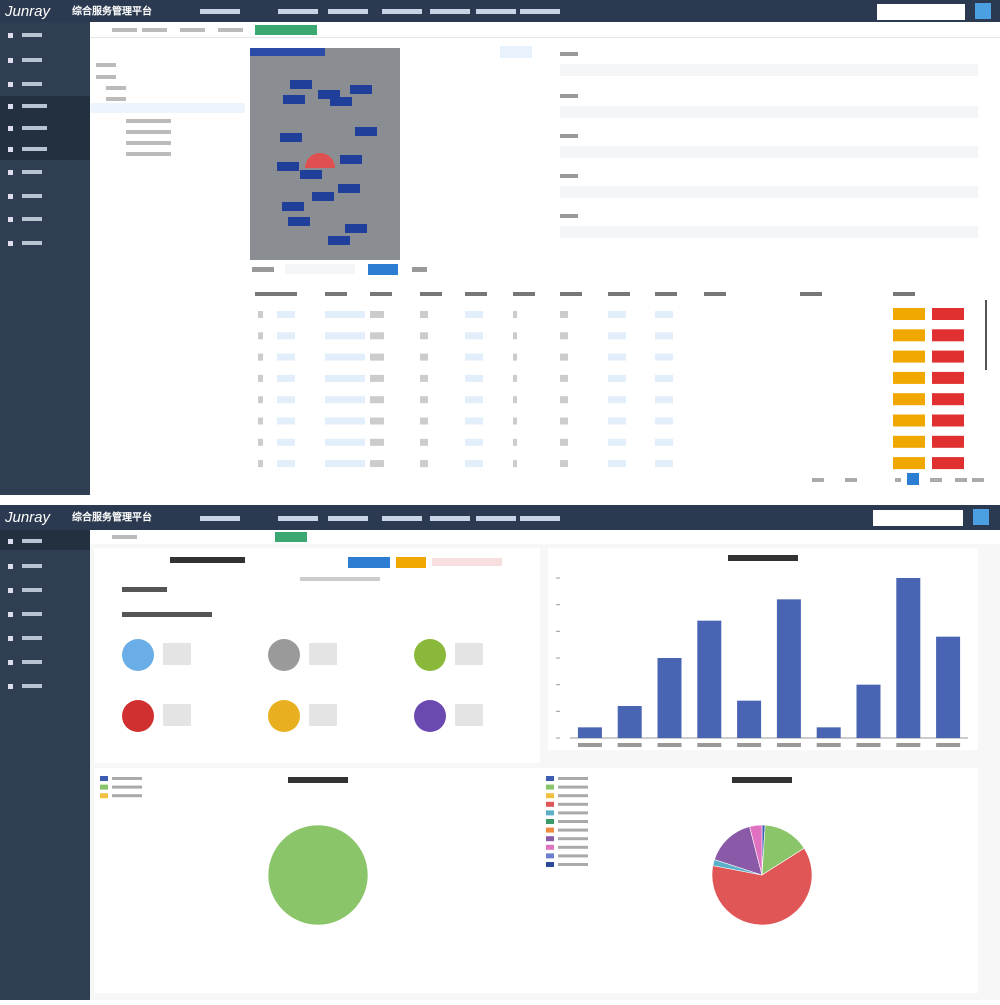 The width and height of the screenshot is (1000, 1005). Describe the element at coordinates (948, 687) in the screenshot. I see `bar` at that location.